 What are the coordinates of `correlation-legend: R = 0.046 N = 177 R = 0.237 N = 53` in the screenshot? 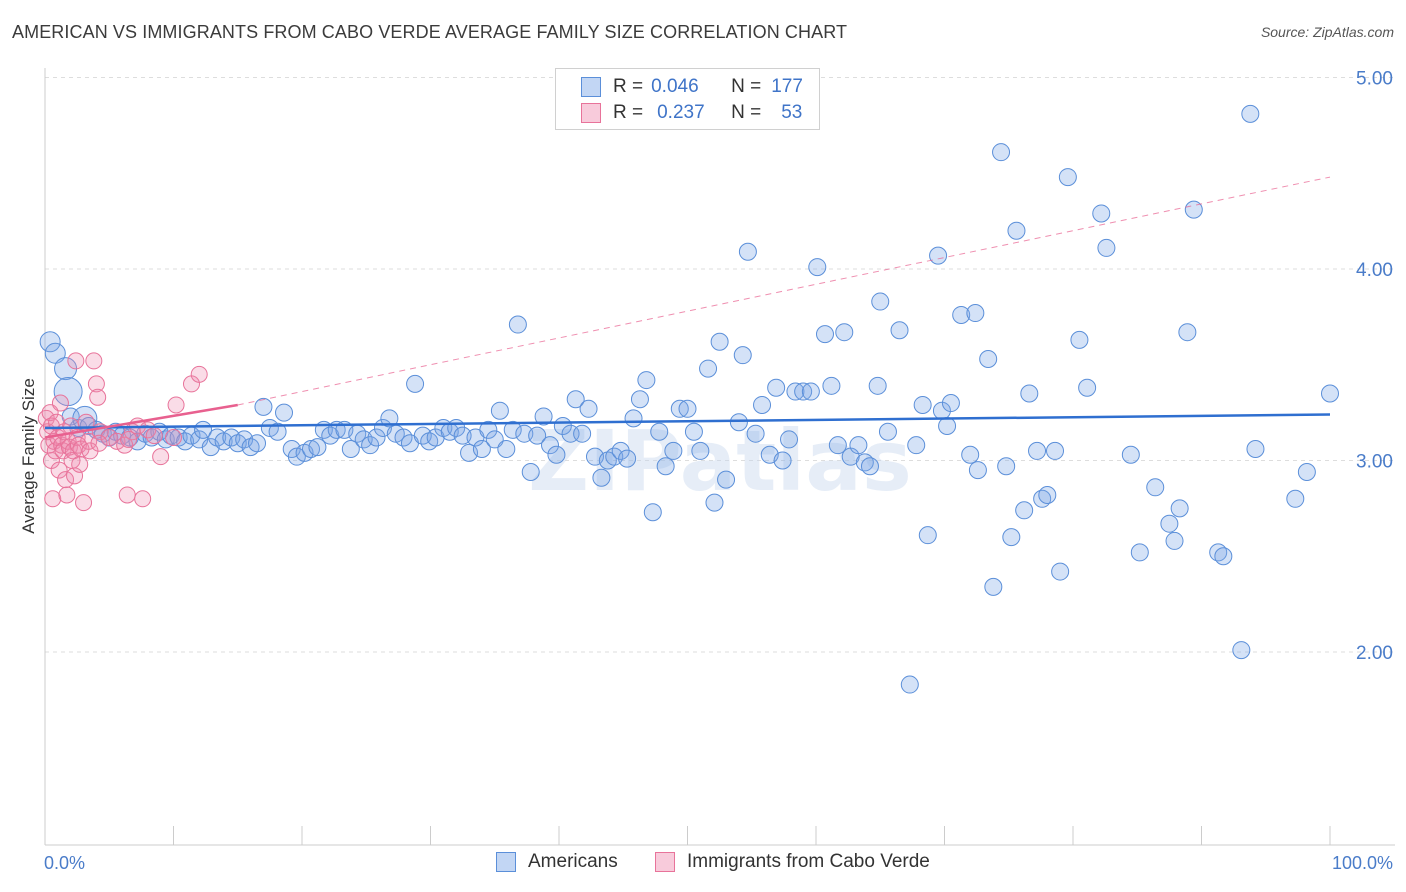 It's located at (687, 99).